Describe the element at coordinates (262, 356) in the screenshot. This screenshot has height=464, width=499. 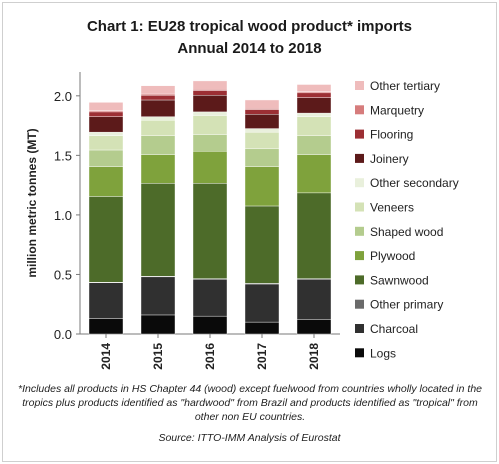
I see `x-tick-label: 2017` at that location.